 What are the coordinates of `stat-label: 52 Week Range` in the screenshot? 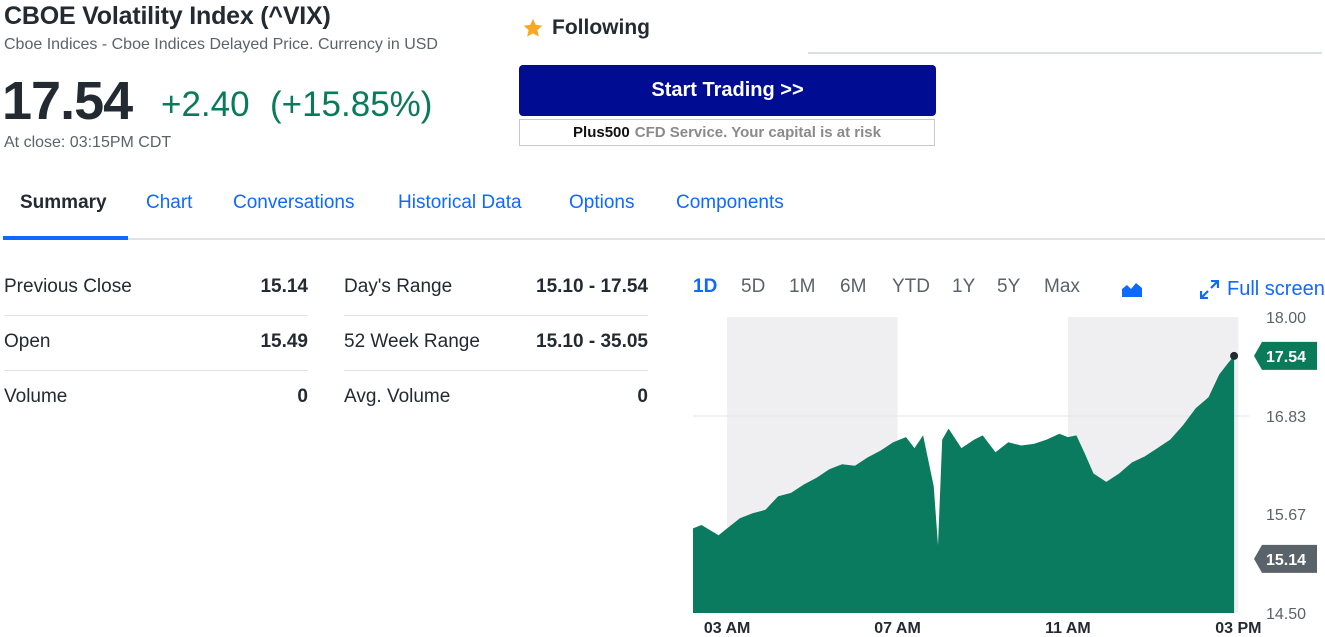 It's located at (412, 341).